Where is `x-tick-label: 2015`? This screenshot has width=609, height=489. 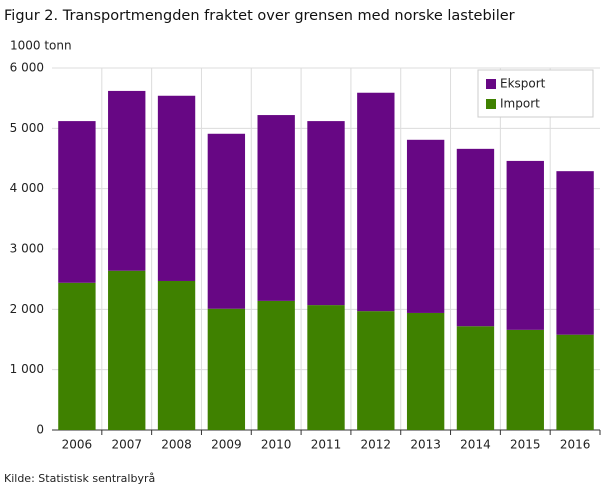 x-tick-label: 2015 is located at coordinates (525, 445).